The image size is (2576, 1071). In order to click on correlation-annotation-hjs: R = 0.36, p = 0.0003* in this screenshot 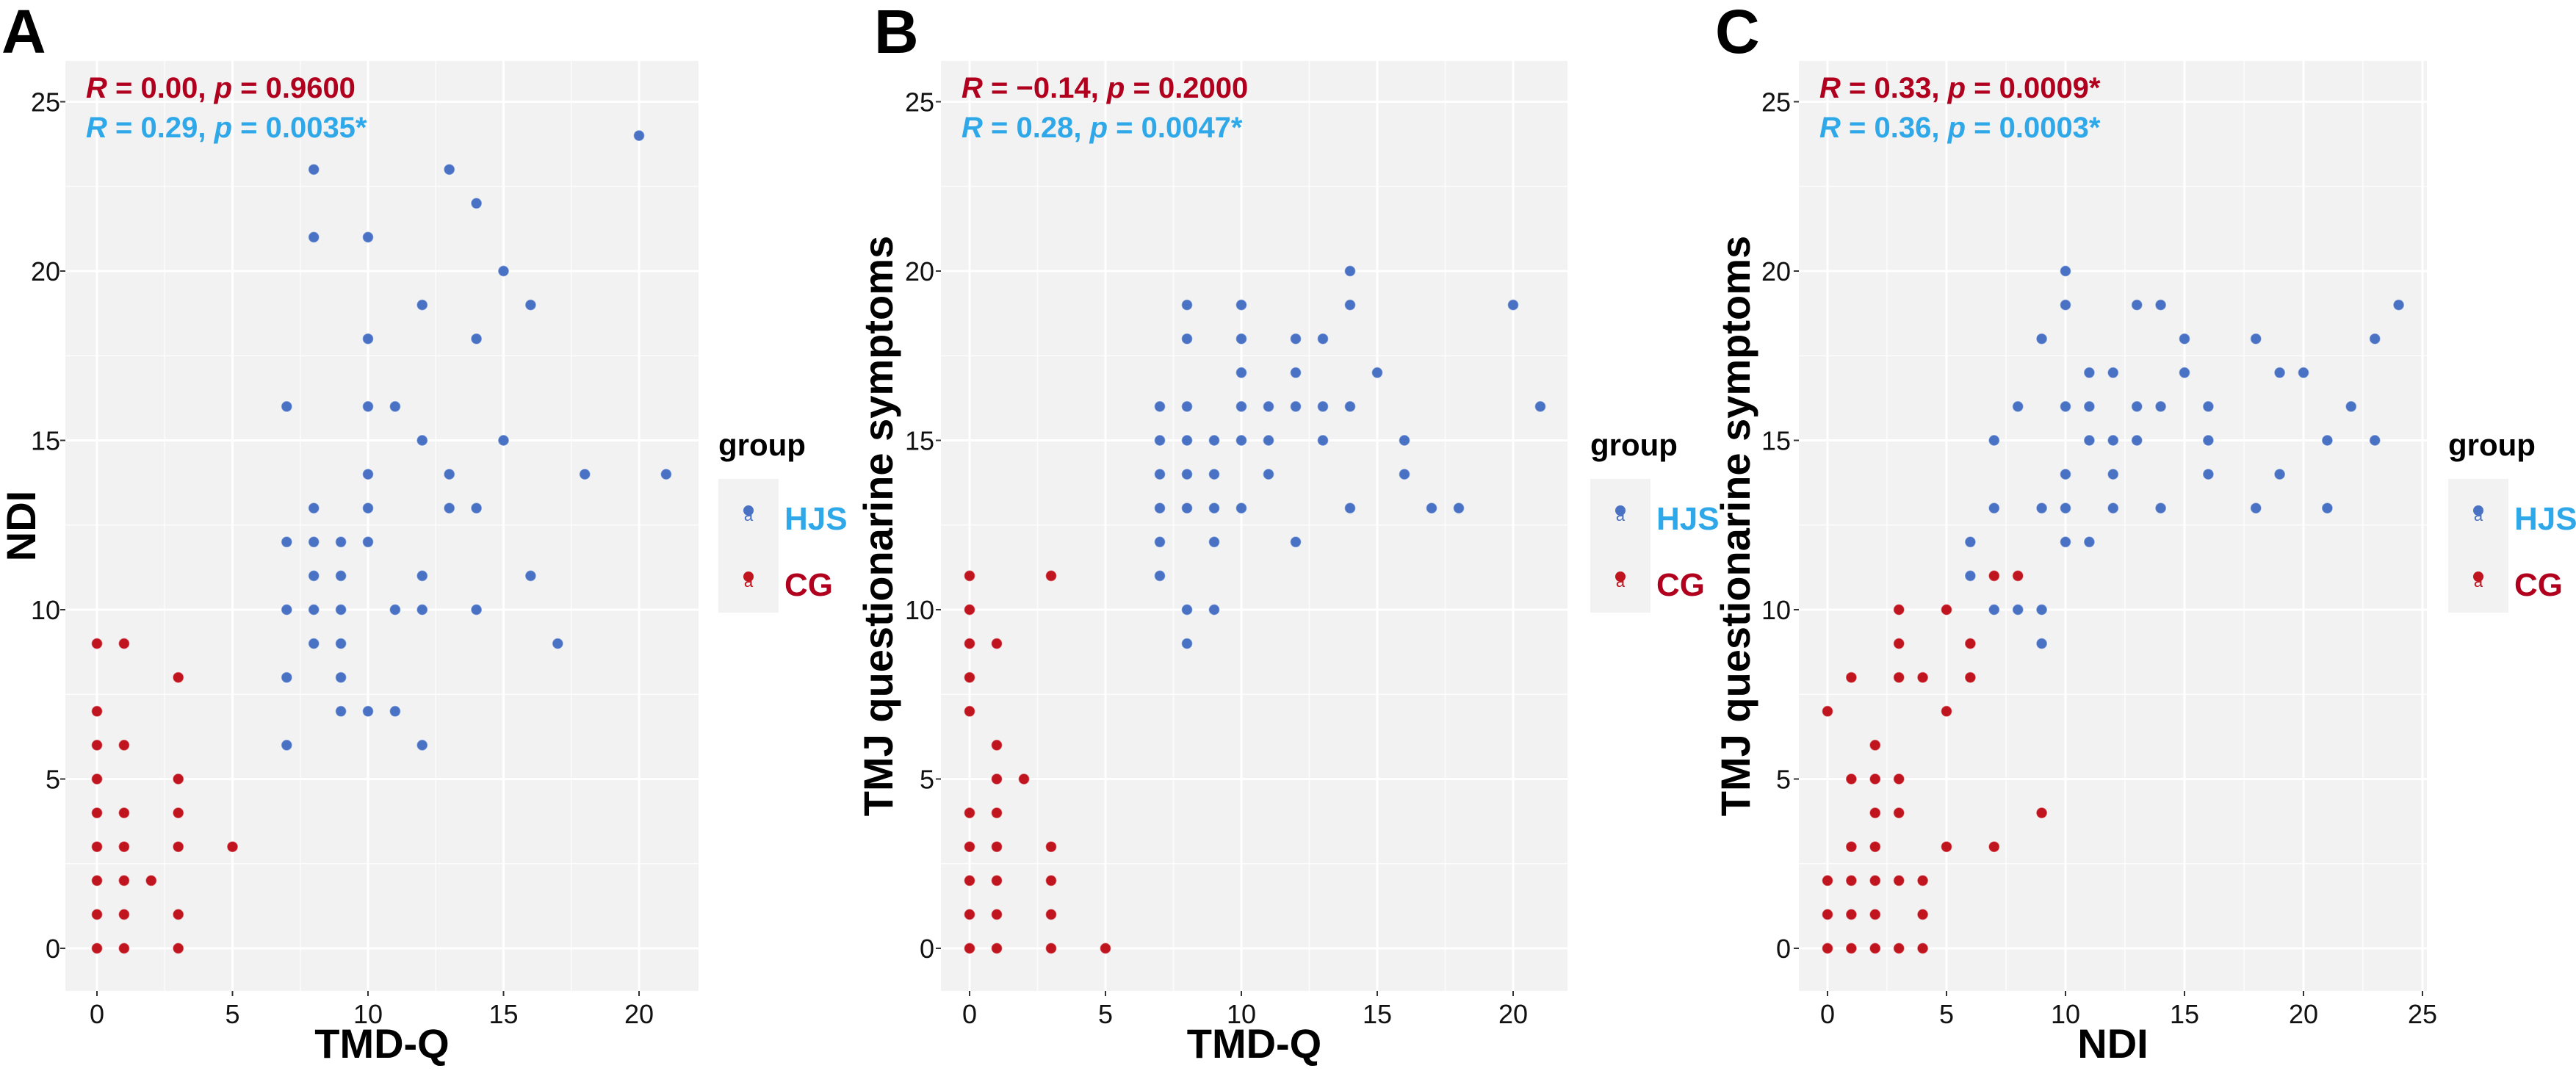, I will do `click(1960, 128)`.